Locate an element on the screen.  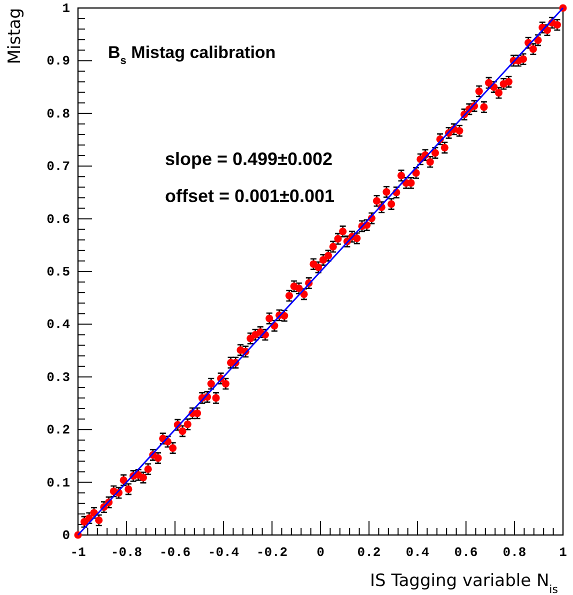
y-tick-label: 0.3 is located at coordinates (58, 377).